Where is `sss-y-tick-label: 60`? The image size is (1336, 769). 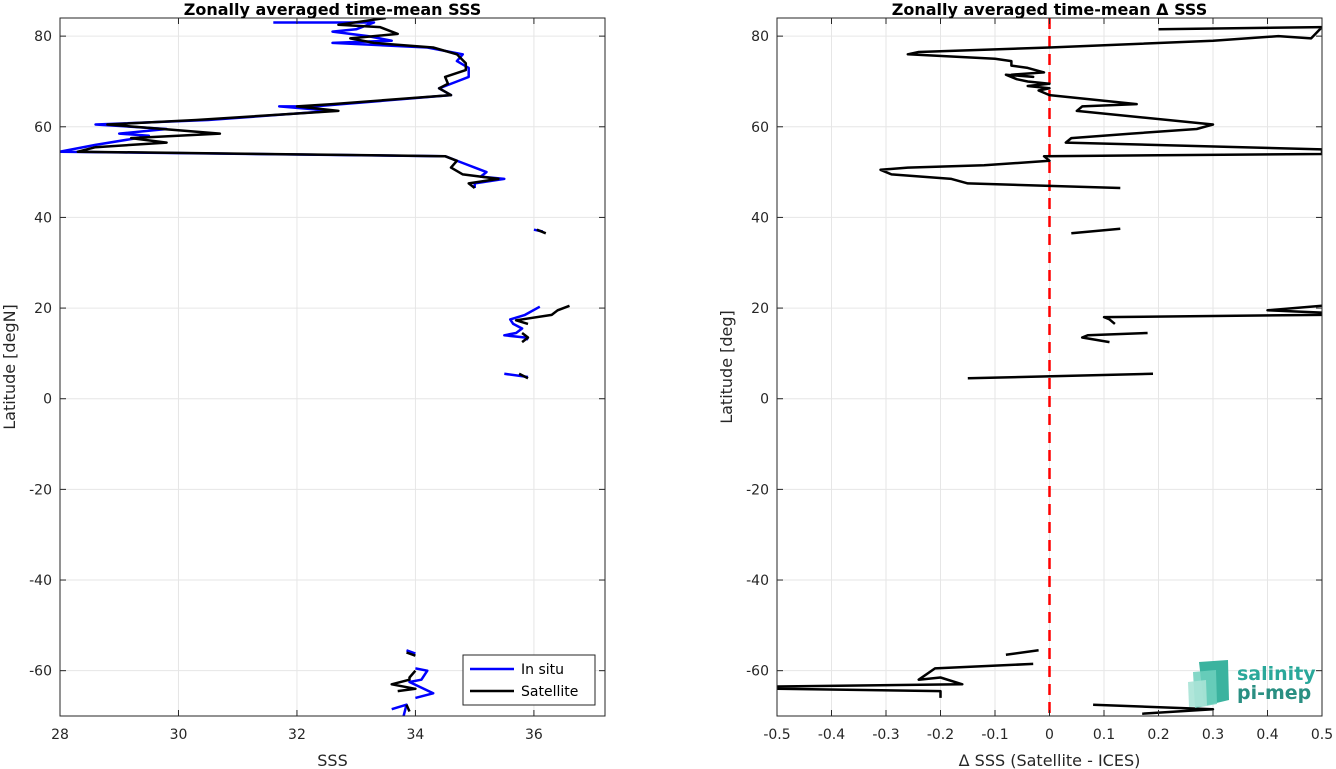 sss-y-tick-label: 60 is located at coordinates (43, 128).